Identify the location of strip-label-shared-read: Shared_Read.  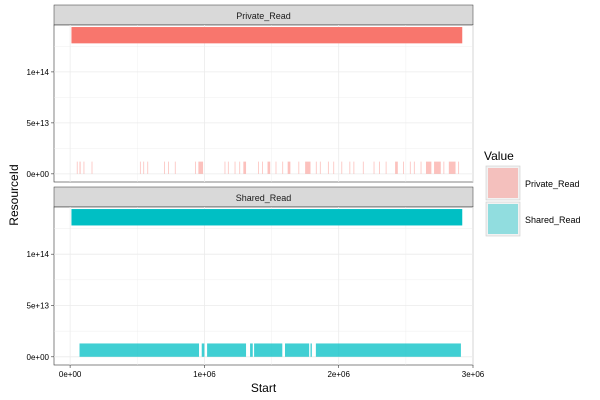
(264, 198).